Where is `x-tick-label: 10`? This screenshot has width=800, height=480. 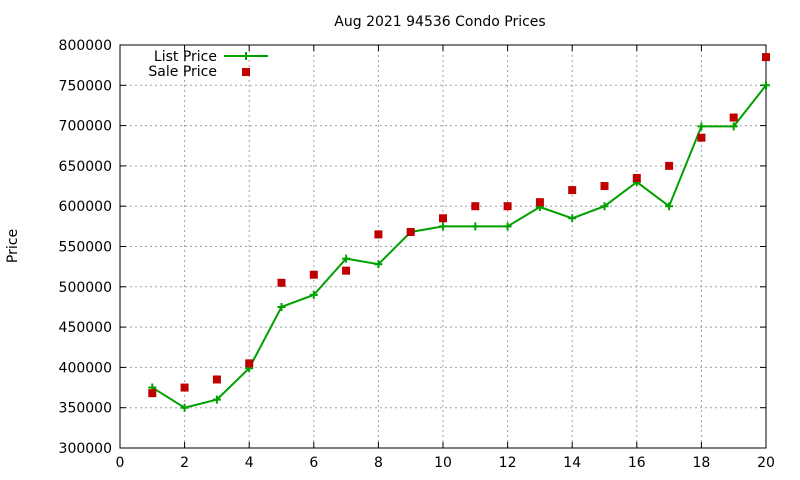
x-tick-label: 10 is located at coordinates (443, 463).